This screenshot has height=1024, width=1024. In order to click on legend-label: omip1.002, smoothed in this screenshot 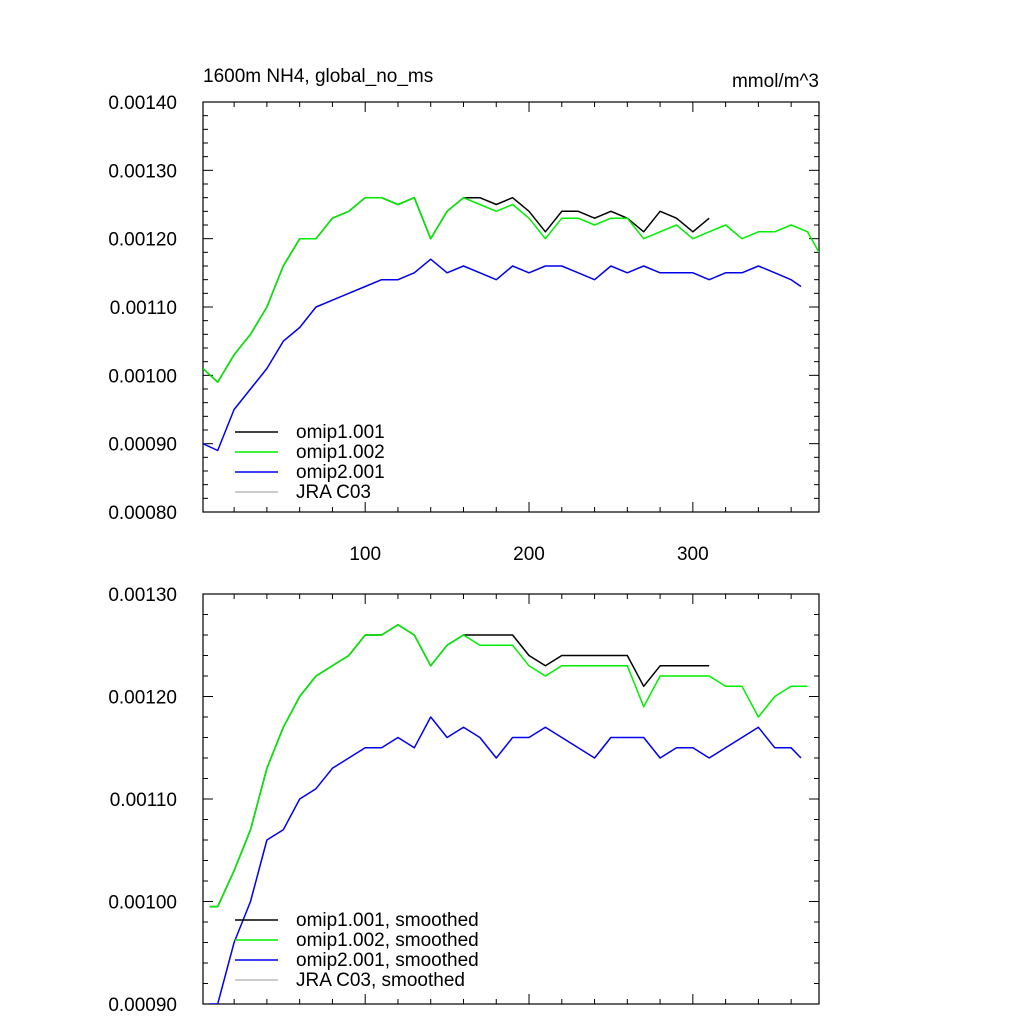, I will do `click(387, 940)`.